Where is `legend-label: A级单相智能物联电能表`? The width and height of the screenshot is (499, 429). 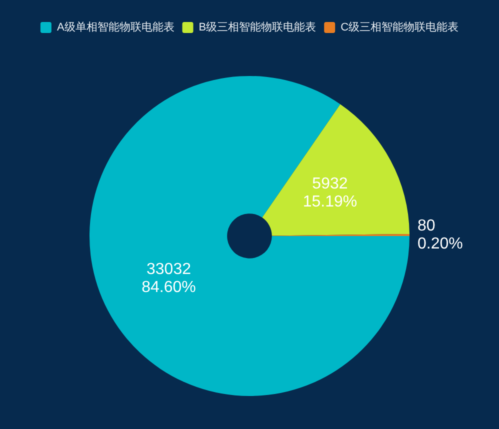 legend-label: A级单相智能物联电能表 is located at coordinates (115, 27).